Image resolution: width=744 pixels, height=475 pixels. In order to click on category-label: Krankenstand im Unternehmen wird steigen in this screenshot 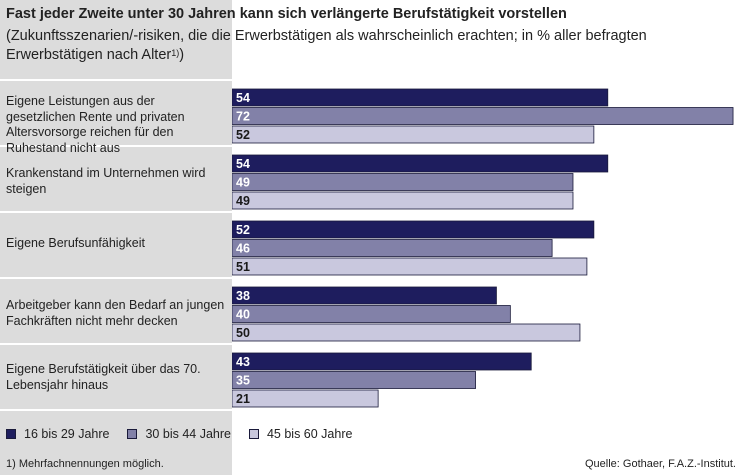, I will do `click(106, 181)`.